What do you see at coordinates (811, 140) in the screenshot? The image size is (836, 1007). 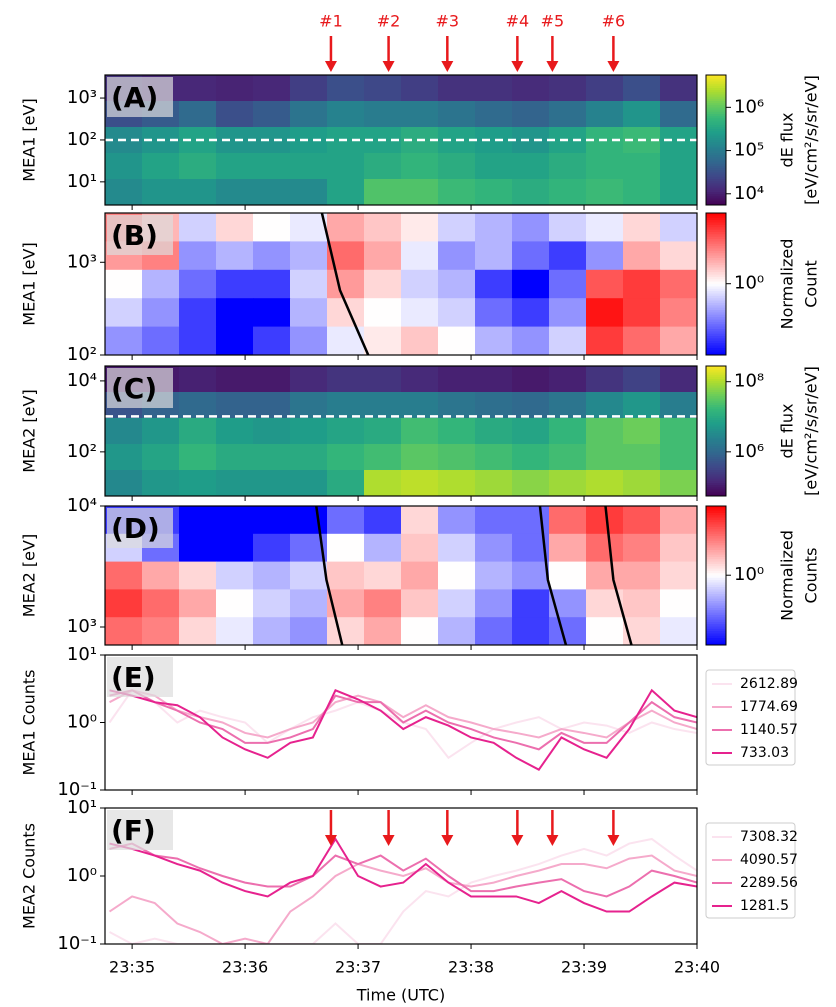 I see `colorbar-label: [eV/cm²/s/sr/eV]` at bounding box center [811, 140].